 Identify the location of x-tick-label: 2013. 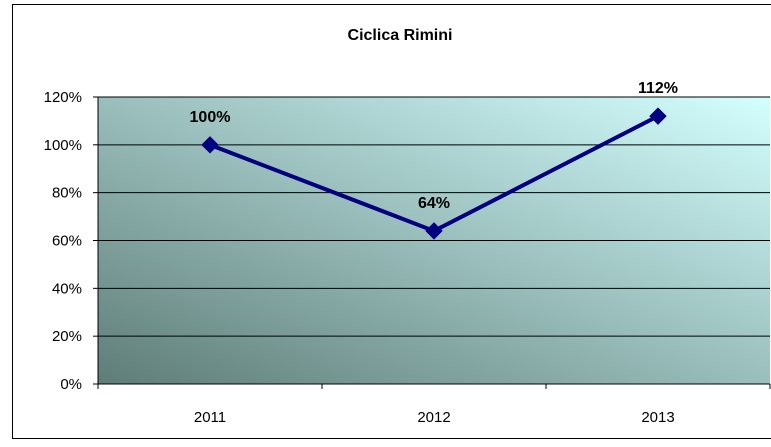
(657, 417).